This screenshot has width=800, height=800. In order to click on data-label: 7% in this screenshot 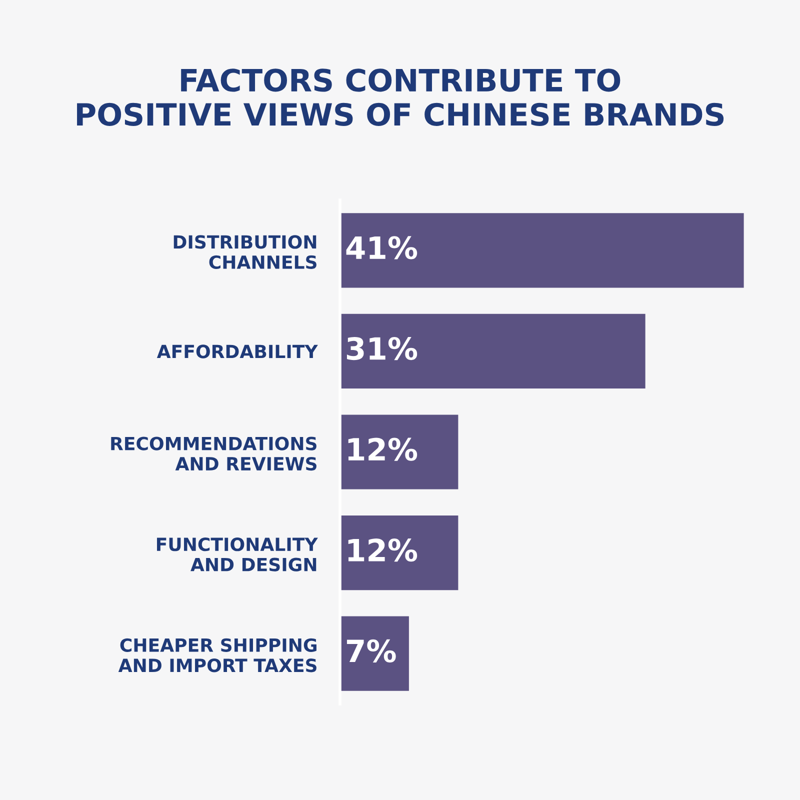, I will do `click(371, 650)`.